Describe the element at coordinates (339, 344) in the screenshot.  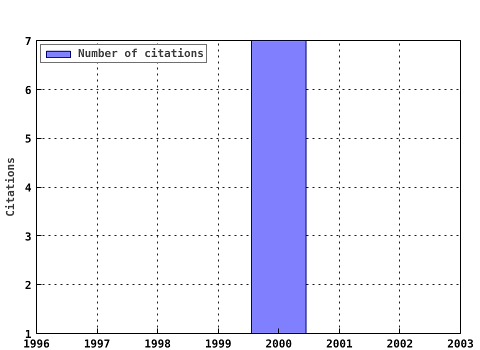
I see `x-tick-label: 2001` at that location.